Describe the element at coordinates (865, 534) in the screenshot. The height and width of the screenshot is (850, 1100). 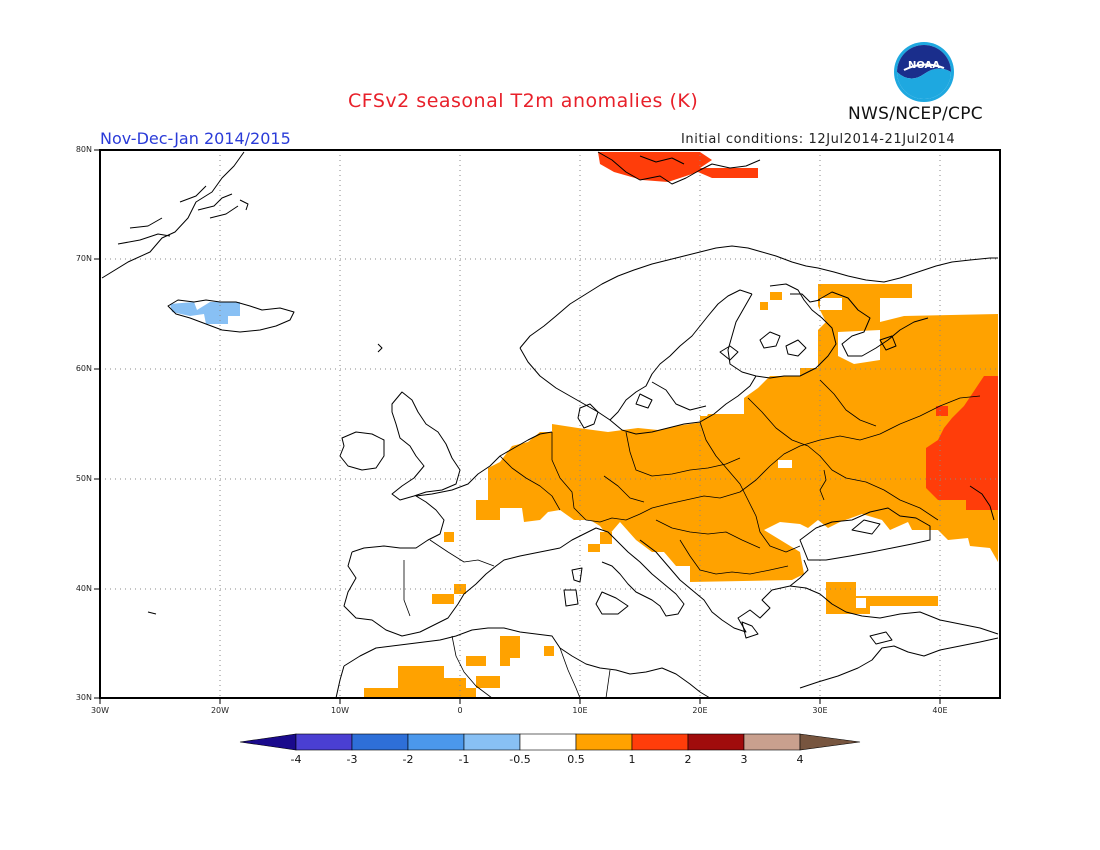
I see `coast-black-sea` at that location.